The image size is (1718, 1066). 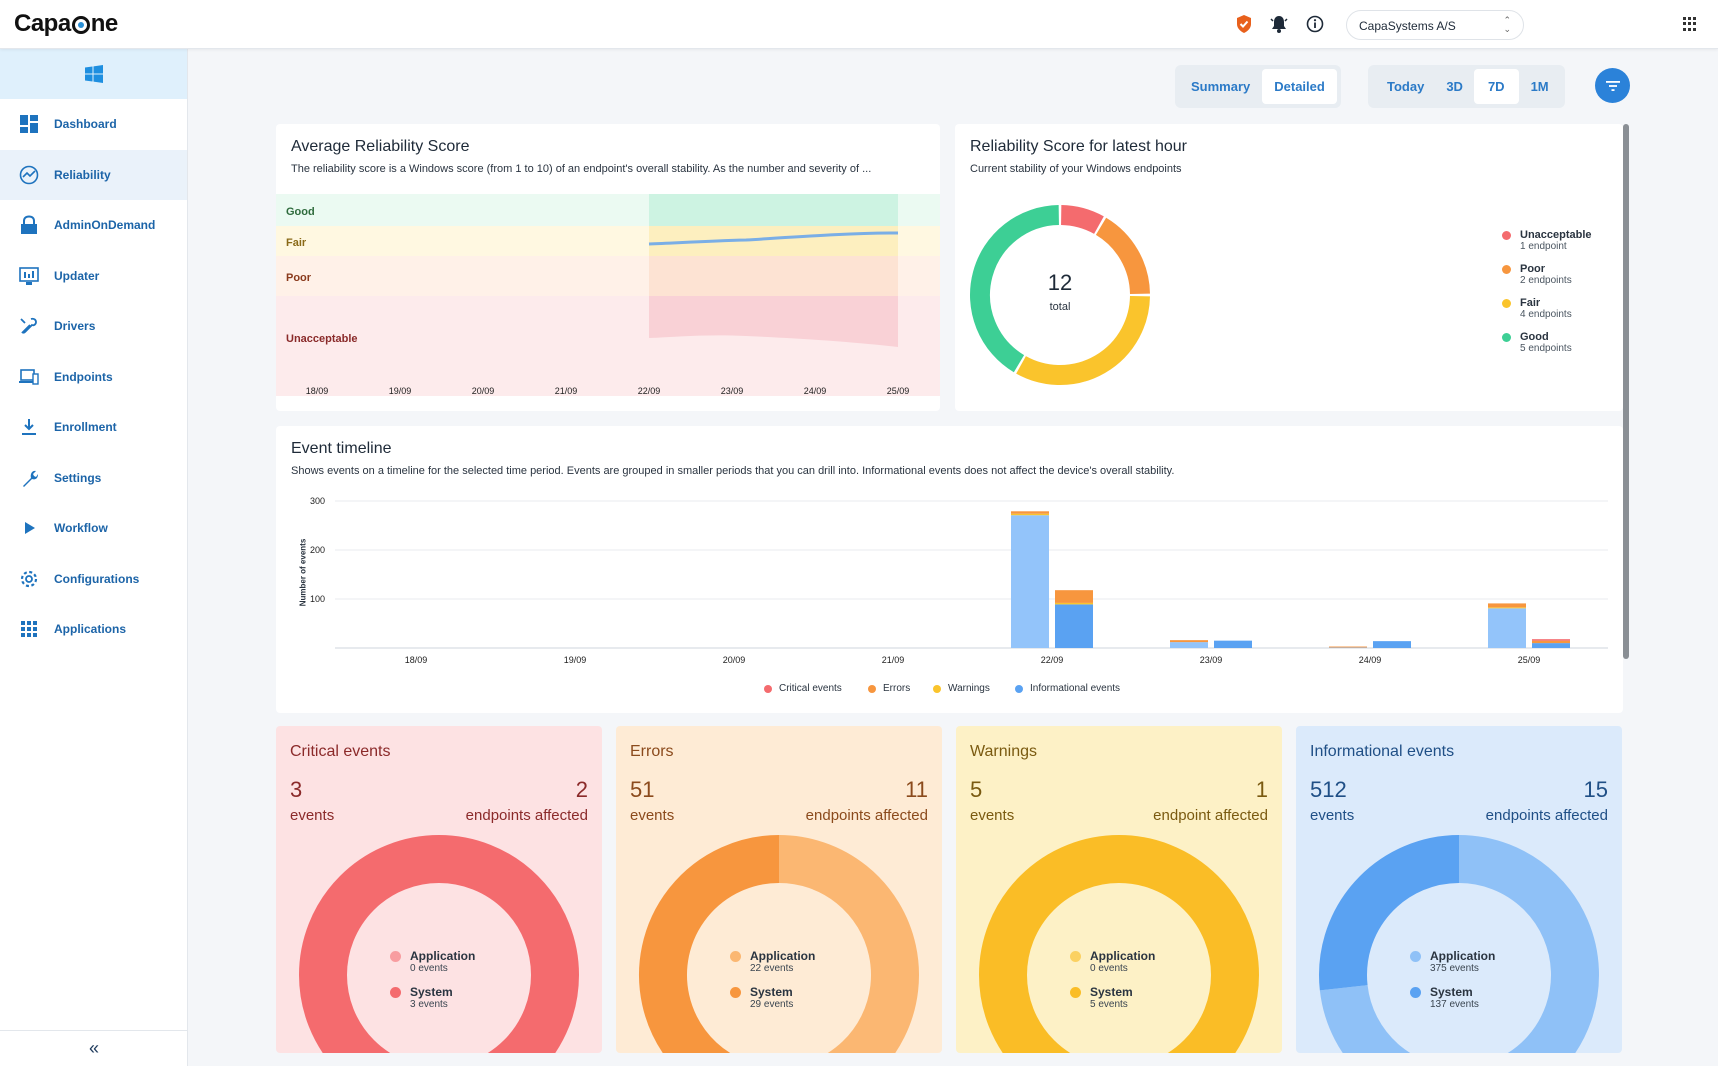 I want to click on reliability-band-chart, so click(x=608, y=267).